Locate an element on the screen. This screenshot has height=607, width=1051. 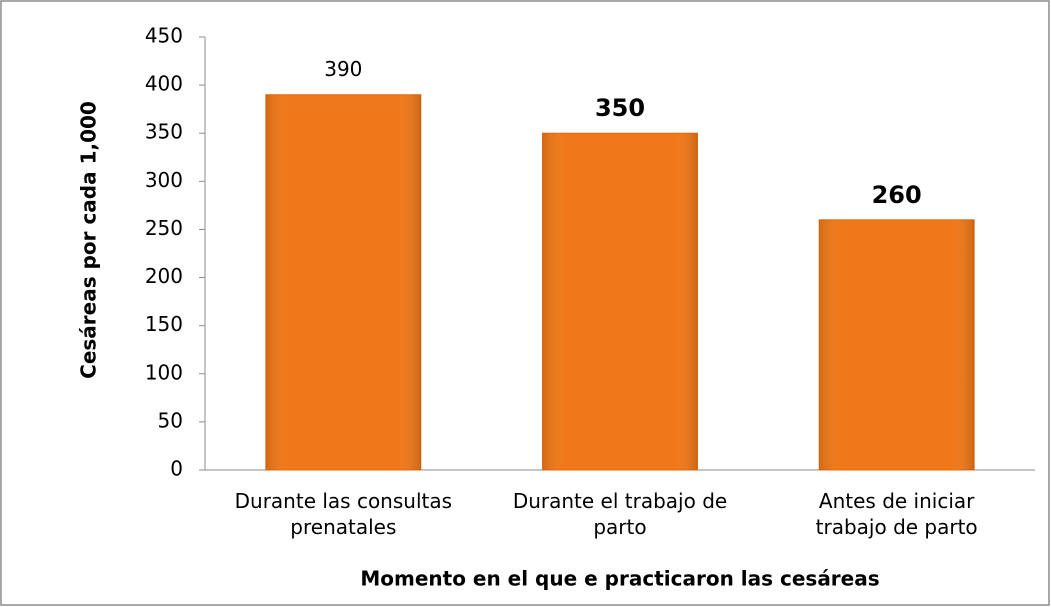
y-axis-title: Cesáreas por cada 1,000 is located at coordinates (89, 240).